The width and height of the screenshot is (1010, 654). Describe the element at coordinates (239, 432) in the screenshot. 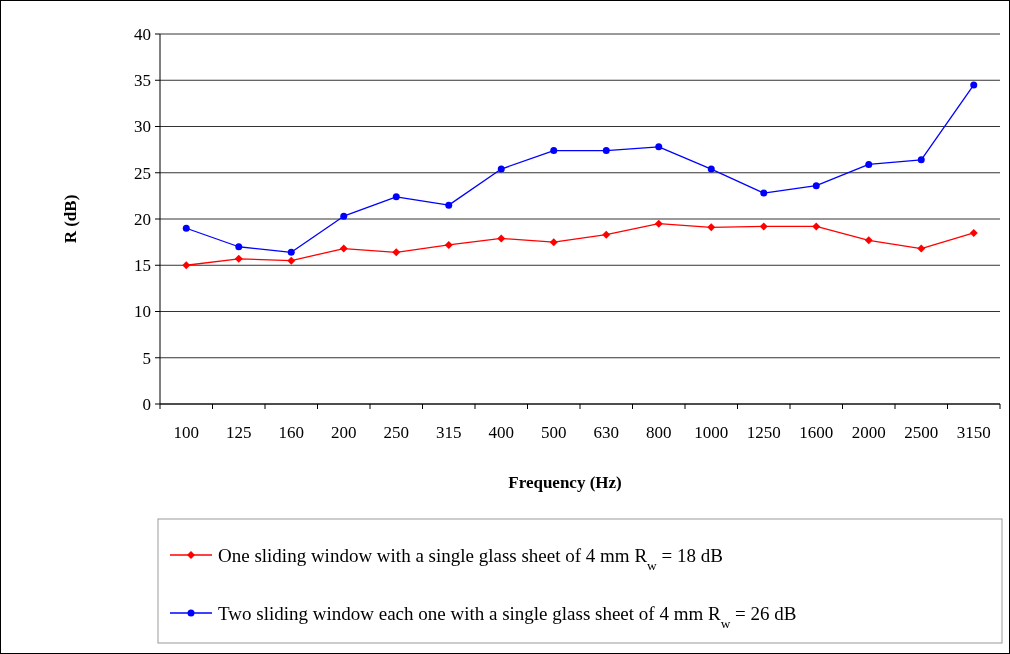

I see `x-tick-label: 125` at that location.